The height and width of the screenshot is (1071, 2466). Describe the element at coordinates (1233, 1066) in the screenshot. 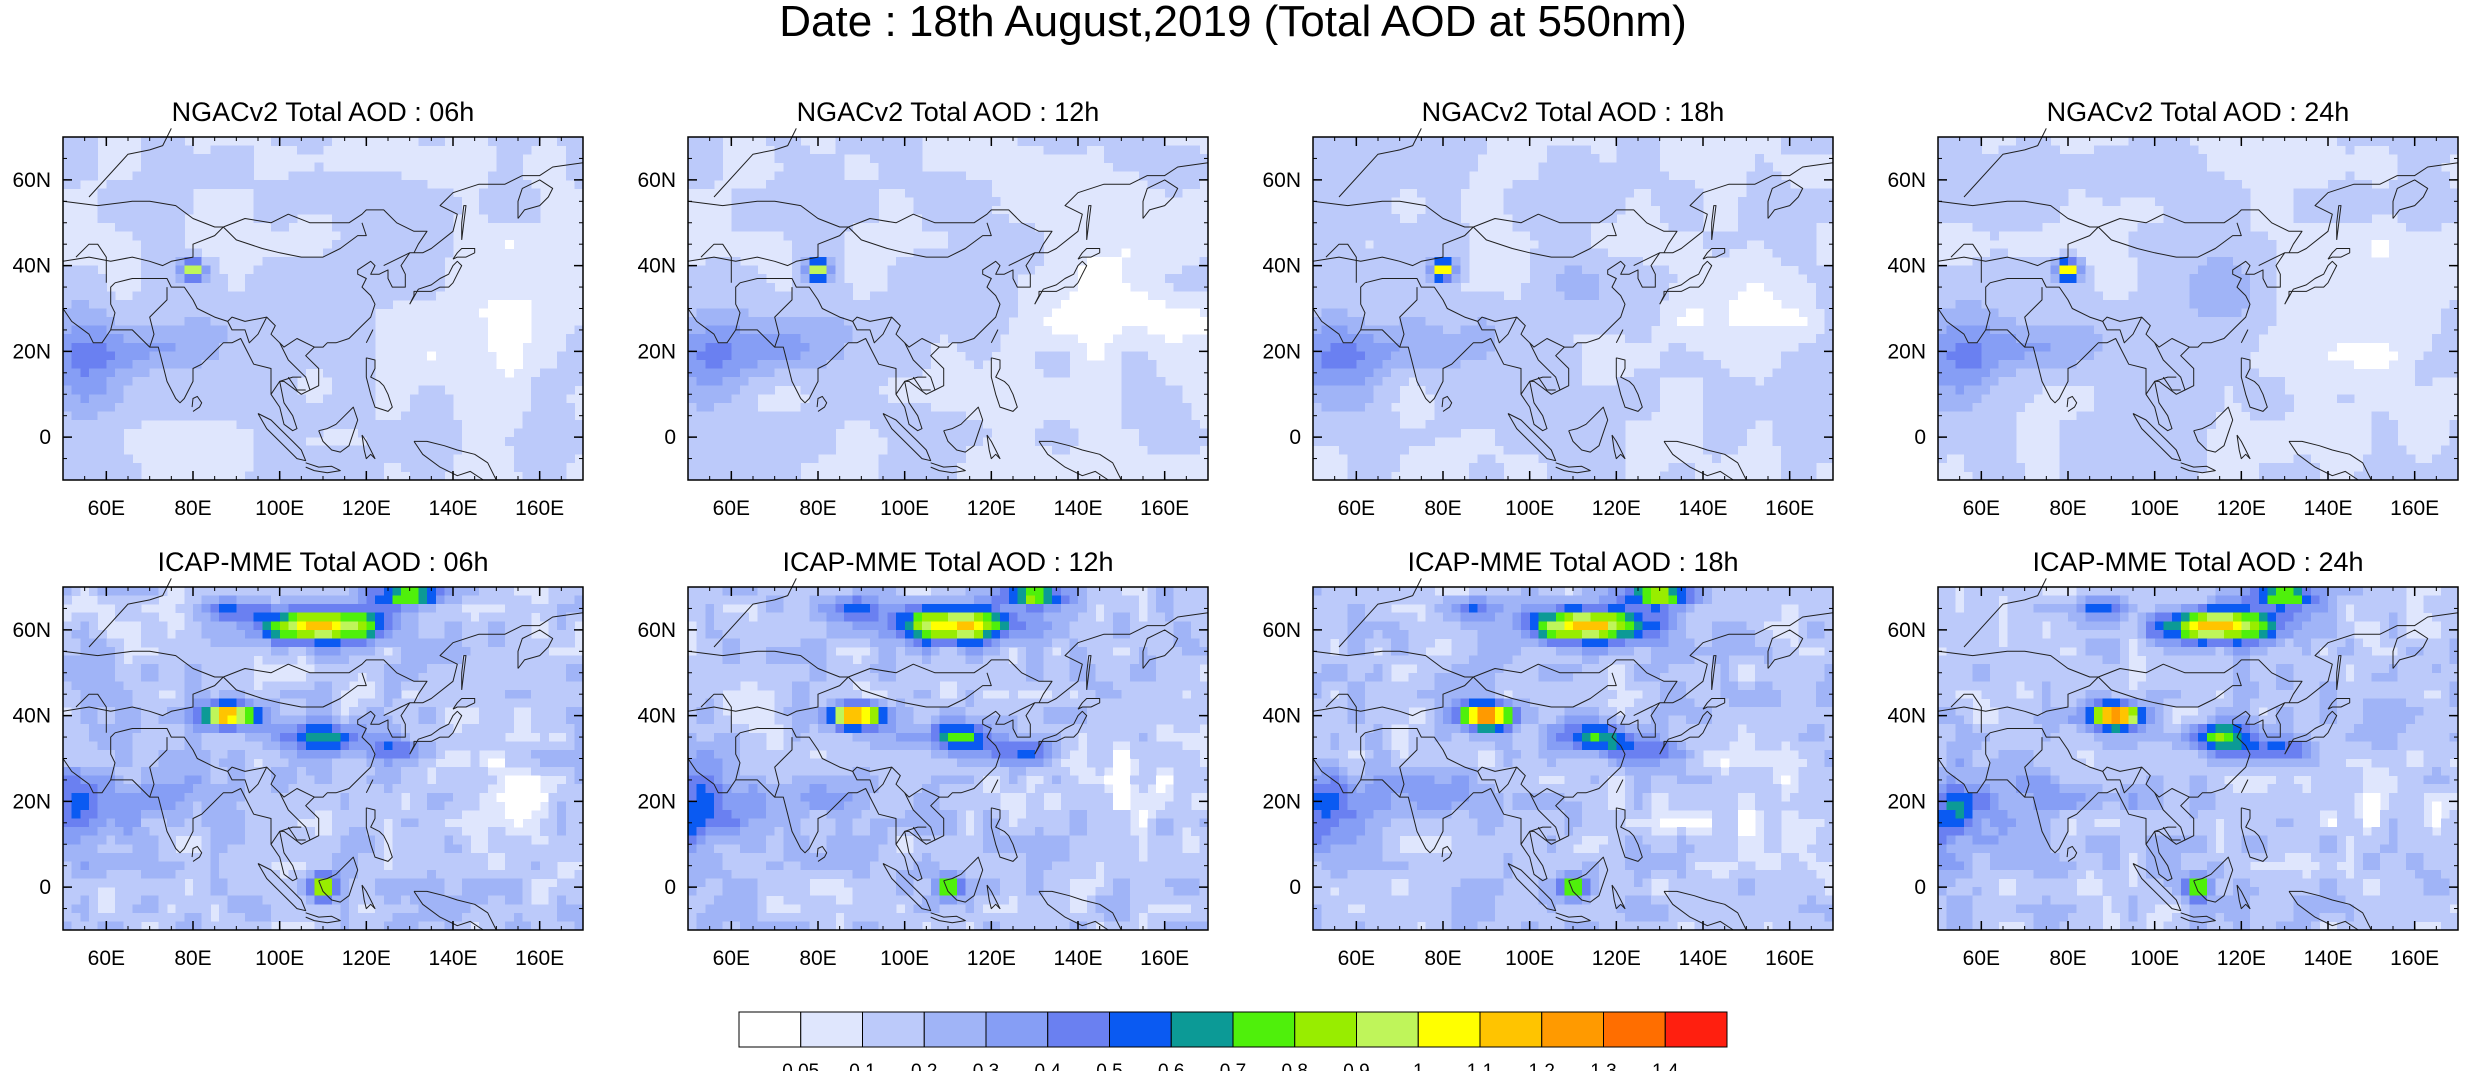

I see `colorbar-label: 0.7` at that location.